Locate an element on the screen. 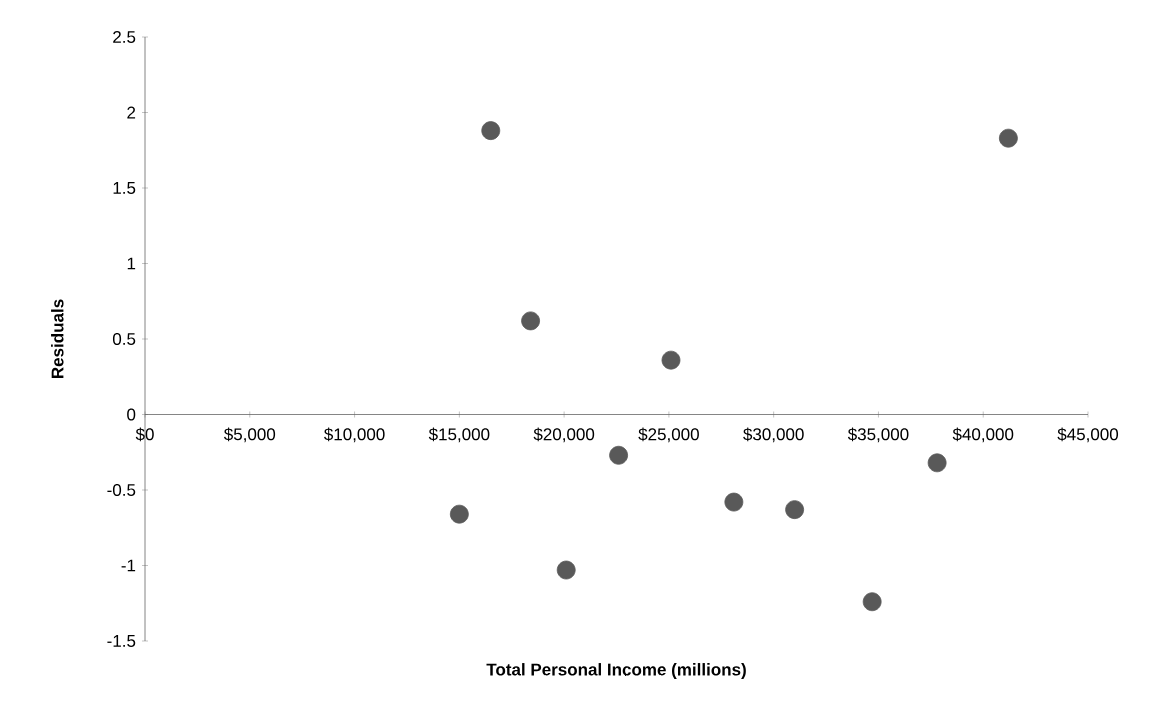  x-tick-label: $20,000 is located at coordinates (564, 435).